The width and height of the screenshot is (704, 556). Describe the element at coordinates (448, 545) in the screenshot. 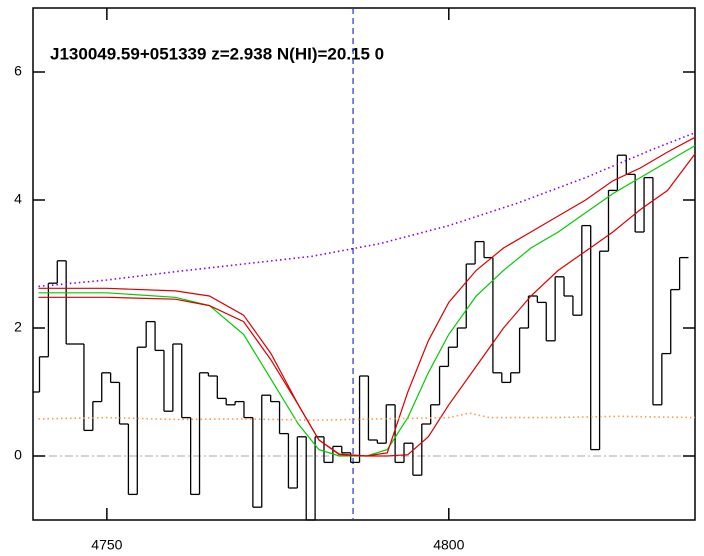

I see `x-tick-label: 4800` at that location.